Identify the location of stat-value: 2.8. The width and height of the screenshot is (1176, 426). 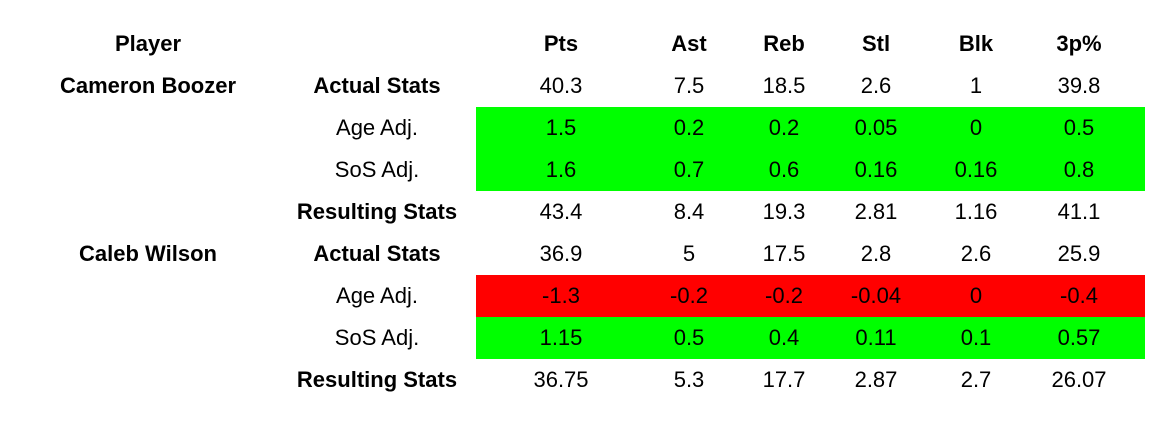
(876, 253).